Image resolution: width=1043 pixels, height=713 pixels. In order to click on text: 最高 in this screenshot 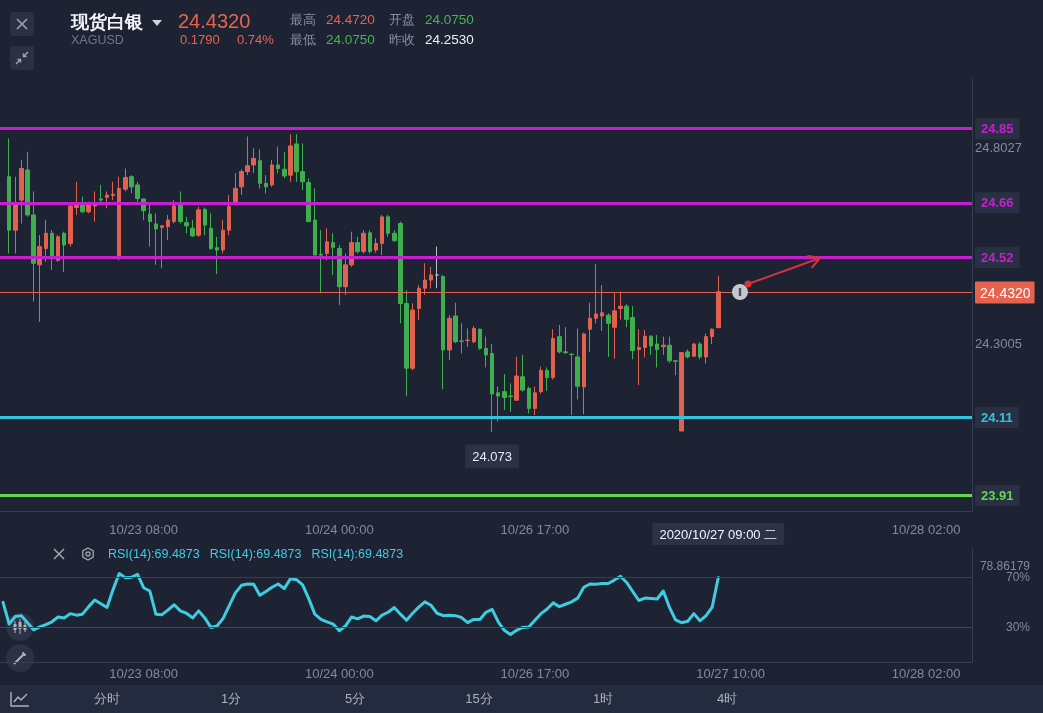, I will do `click(303, 20)`.